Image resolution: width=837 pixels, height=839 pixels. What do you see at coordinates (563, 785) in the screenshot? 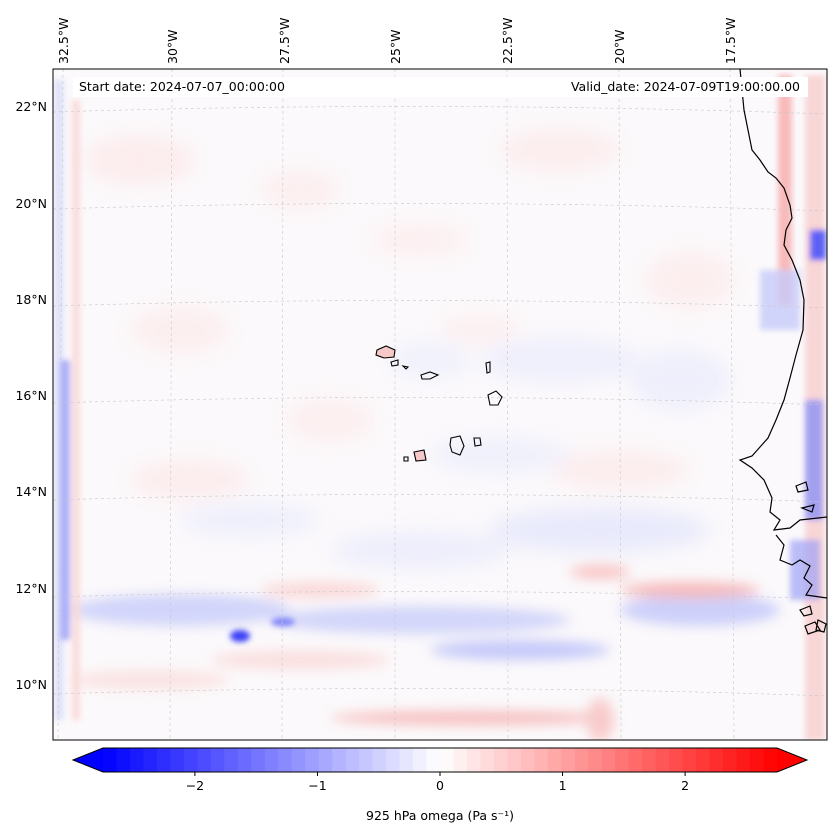
I see `colorbar-tick-label: 1` at bounding box center [563, 785].